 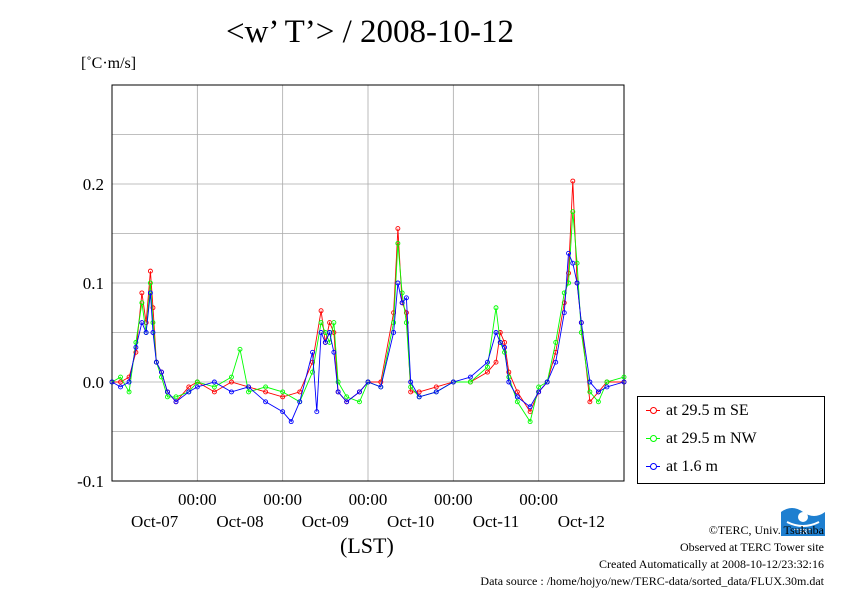 I want to click on y-axis-unit-label: [˚C·m/s], so click(x=109, y=63).